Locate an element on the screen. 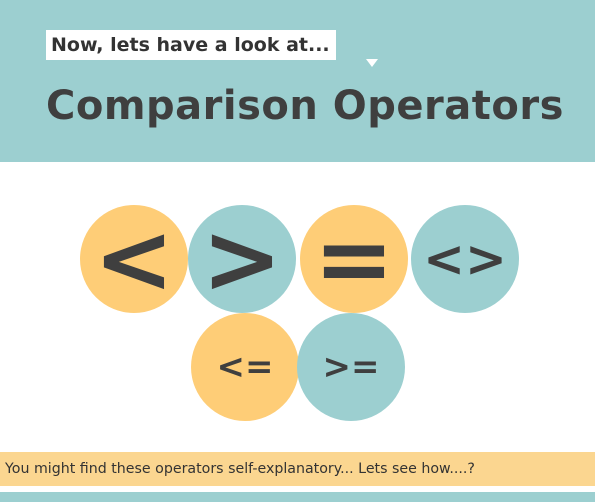  operator-not-equal: <> is located at coordinates (465, 259).